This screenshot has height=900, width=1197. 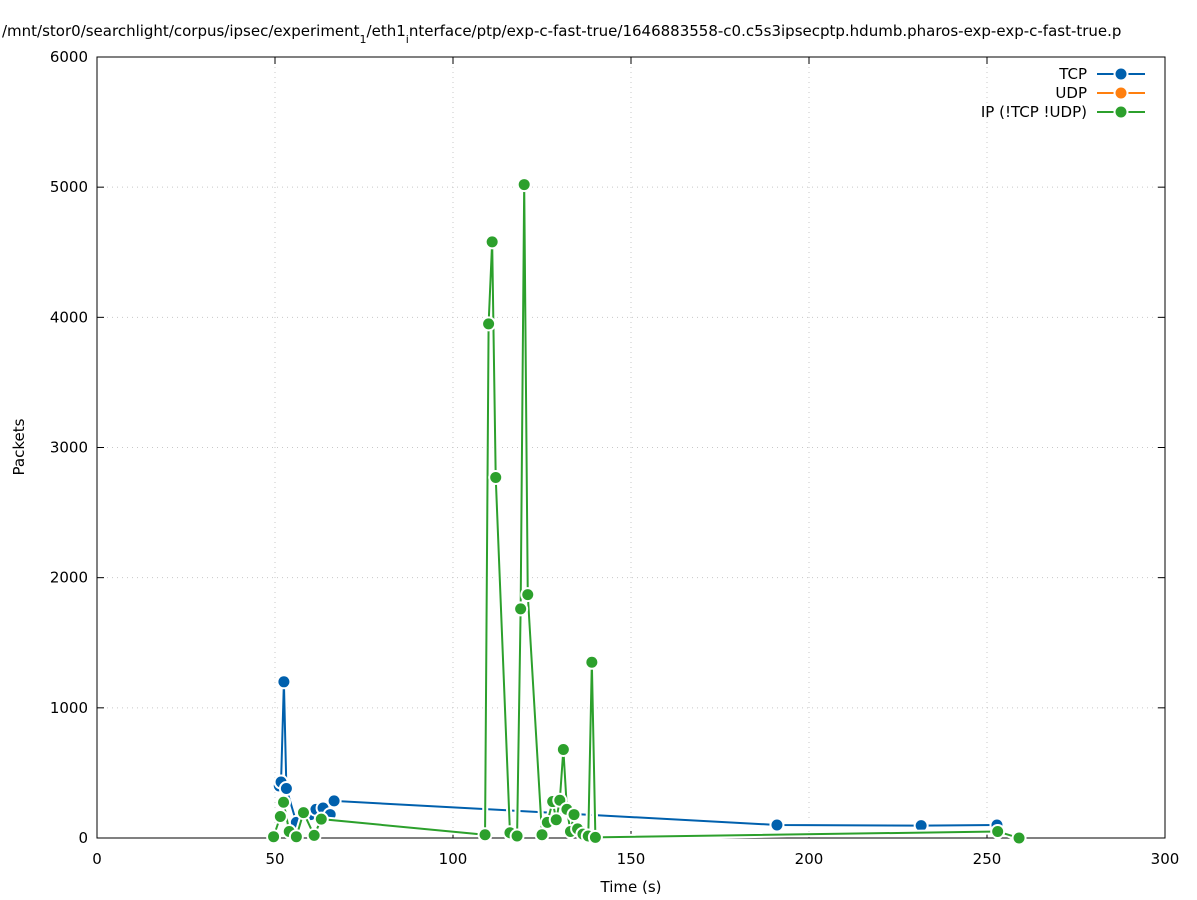 I want to click on y-tick-label: 5000, so click(x=69, y=187).